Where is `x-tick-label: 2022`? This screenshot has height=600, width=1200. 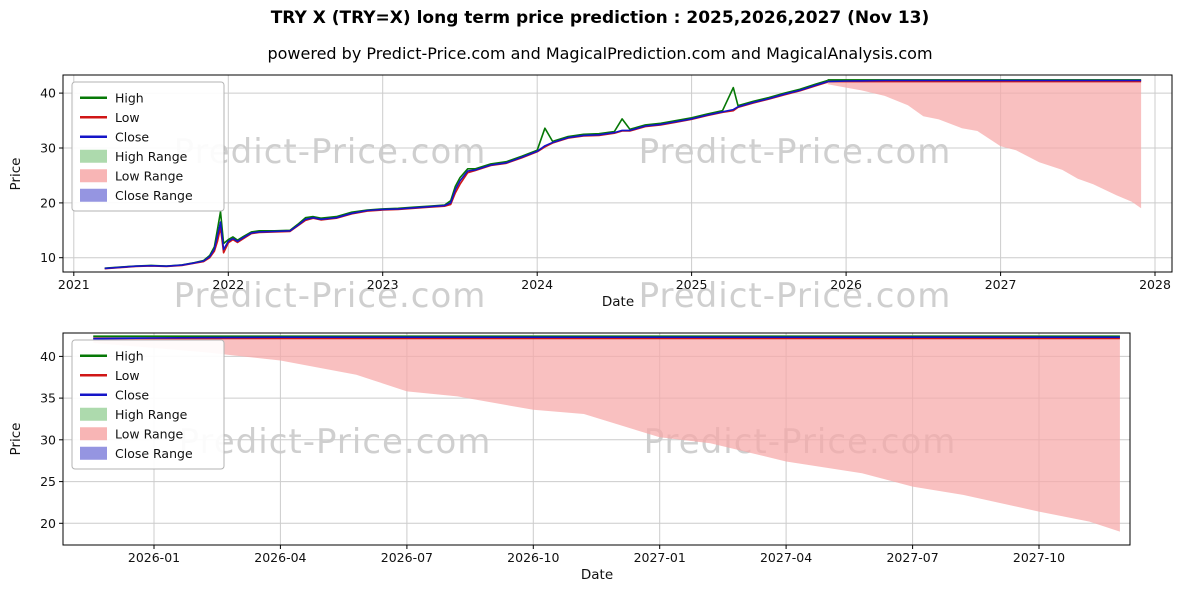
x-tick-label: 2022 is located at coordinates (228, 284).